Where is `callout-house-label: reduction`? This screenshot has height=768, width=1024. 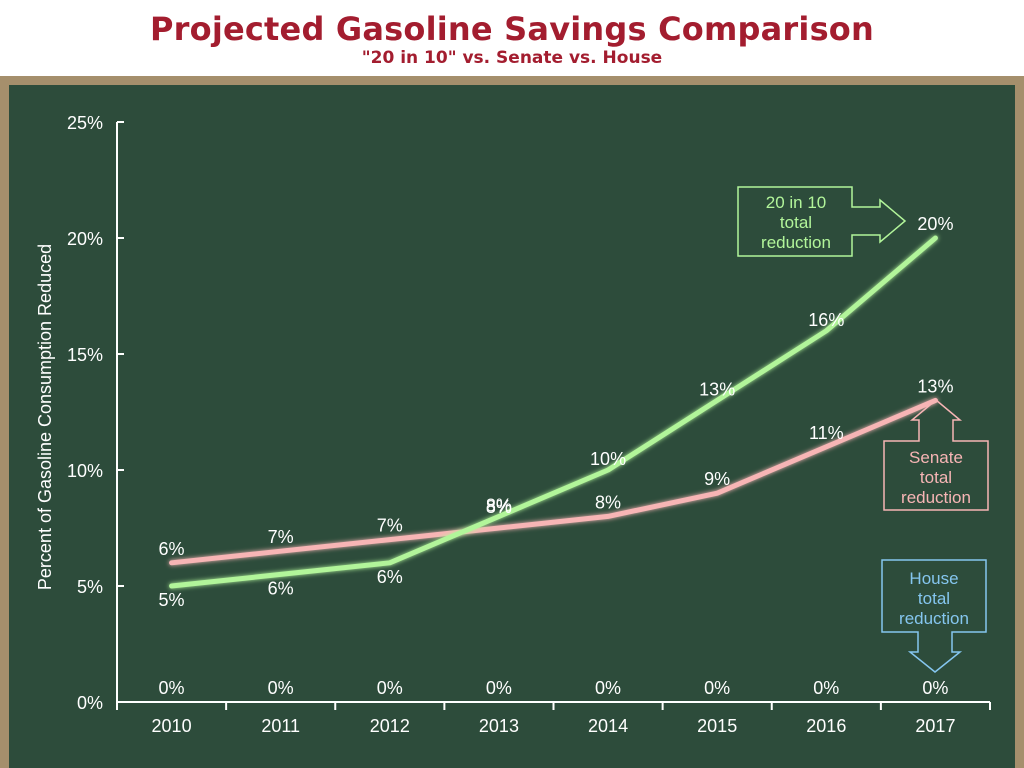
callout-house-label: reduction is located at coordinates (934, 618).